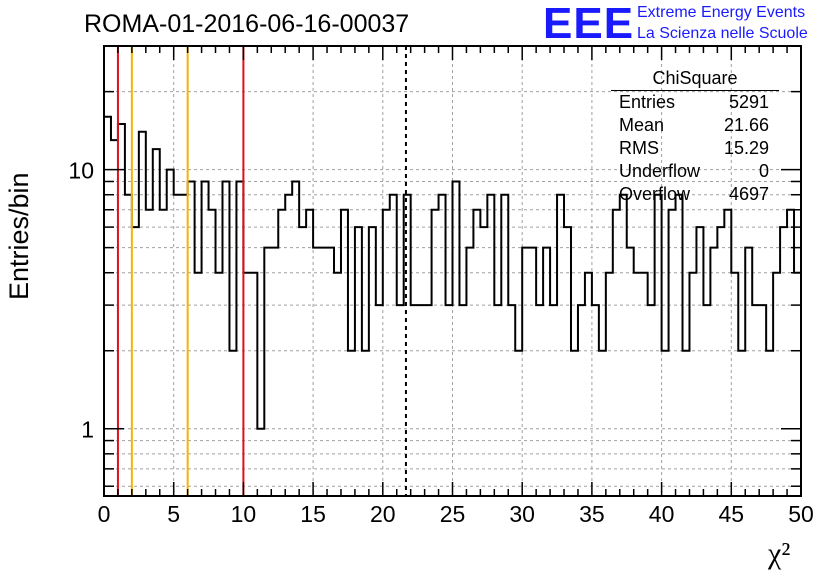  Describe the element at coordinates (748, 102) in the screenshot. I see `stats-value: 5291` at that location.